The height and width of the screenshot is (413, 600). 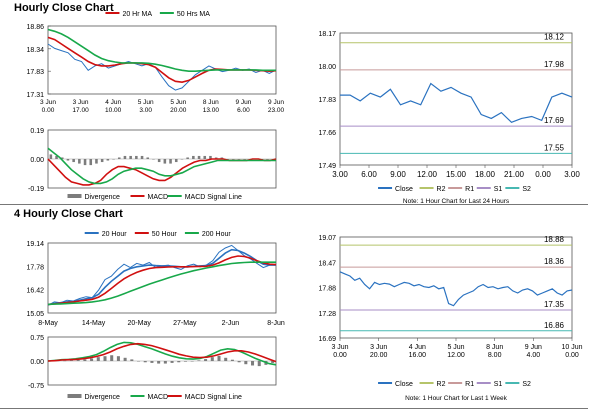 What do you see at coordinates (216, 234) in the screenshot?
I see `four-hourly-legend-label: 200 Hour` at bounding box center [216, 234].